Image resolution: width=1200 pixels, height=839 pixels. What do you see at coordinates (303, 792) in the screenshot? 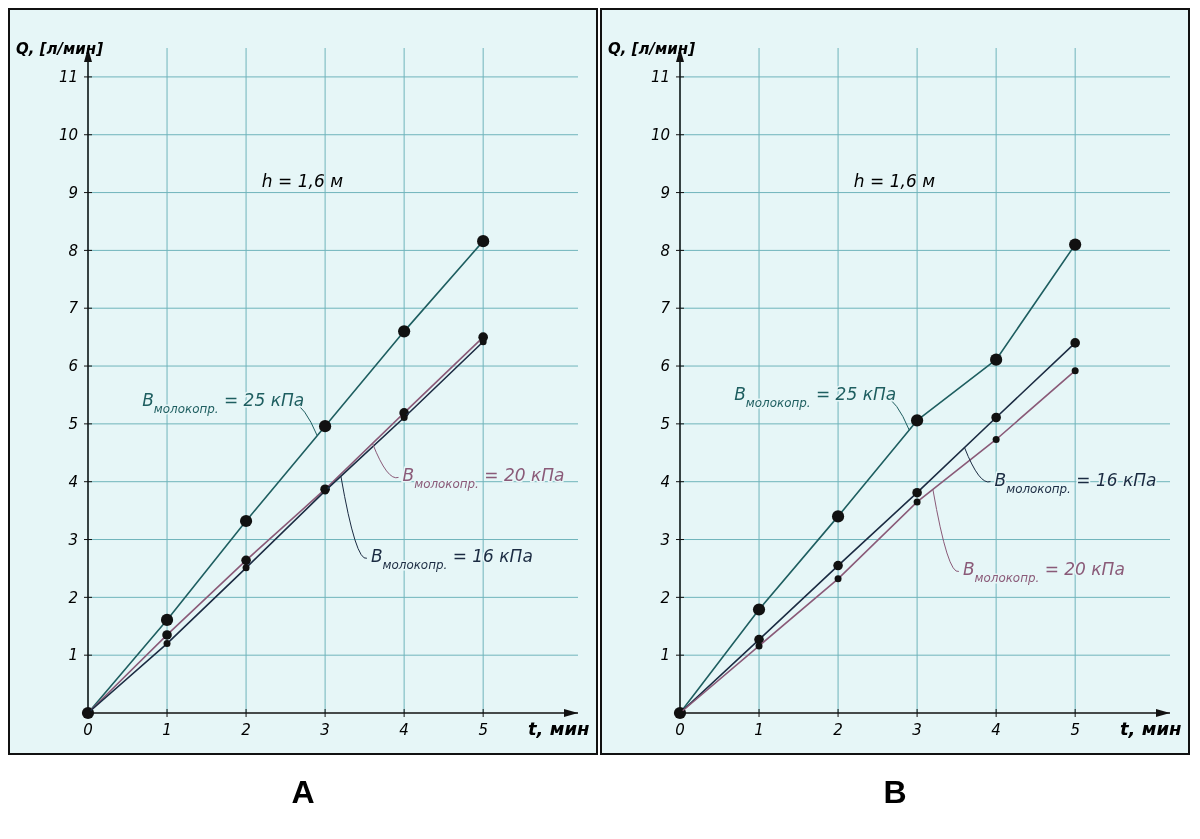
I see `text: A` at bounding box center [303, 792].